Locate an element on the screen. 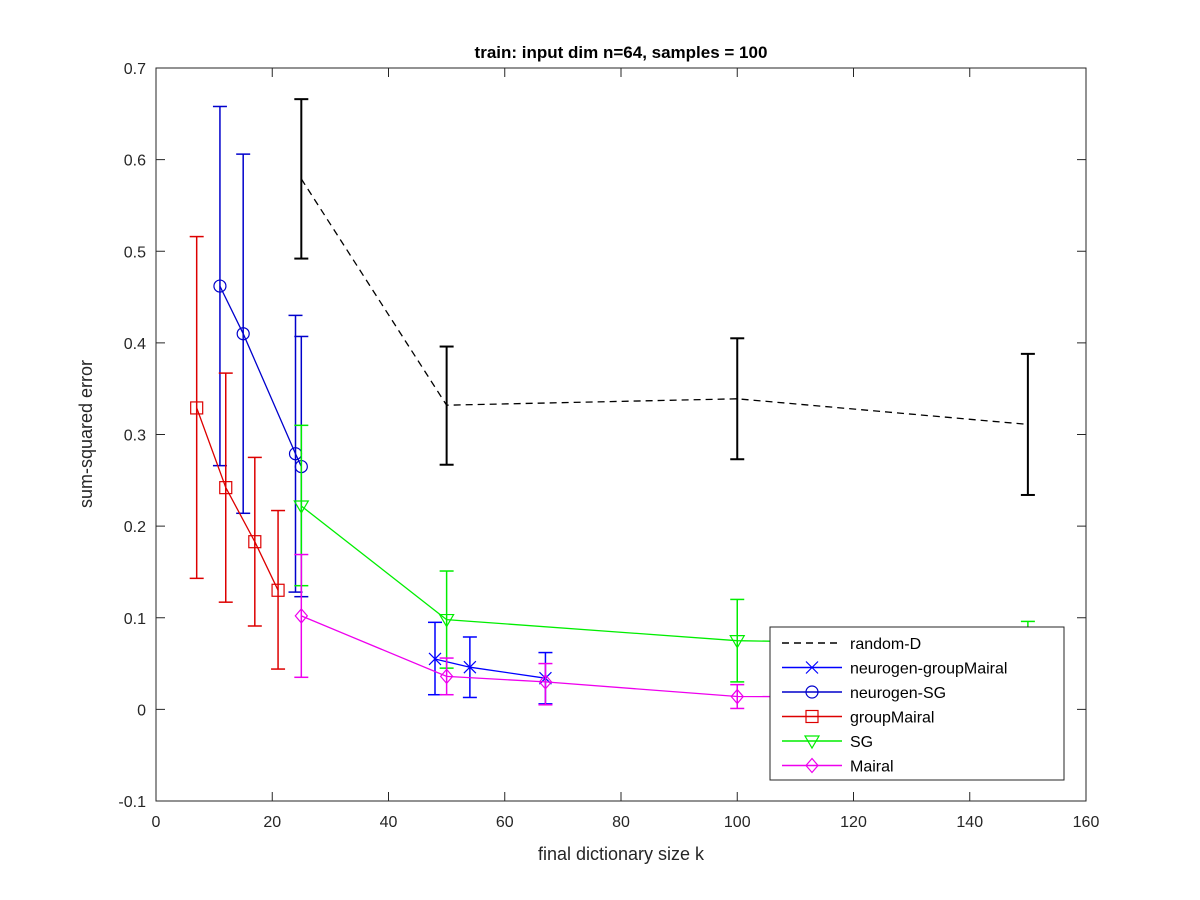 The height and width of the screenshot is (900, 1200). x-tick-label: 60 is located at coordinates (505, 822).